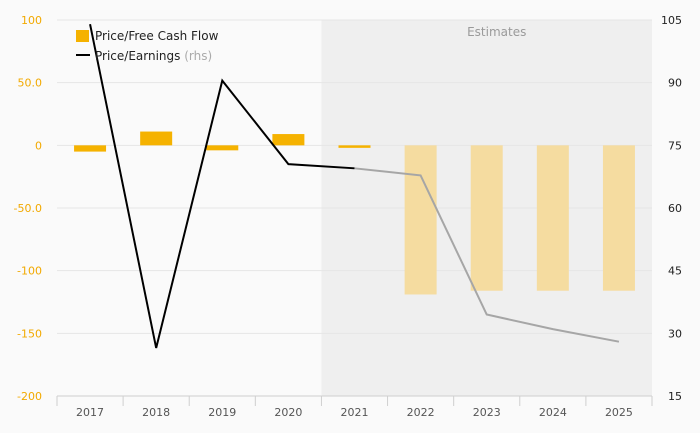 The height and width of the screenshot is (433, 700). What do you see at coordinates (38, 145) in the screenshot?
I see `left-axis-tick-label: 0` at bounding box center [38, 145].